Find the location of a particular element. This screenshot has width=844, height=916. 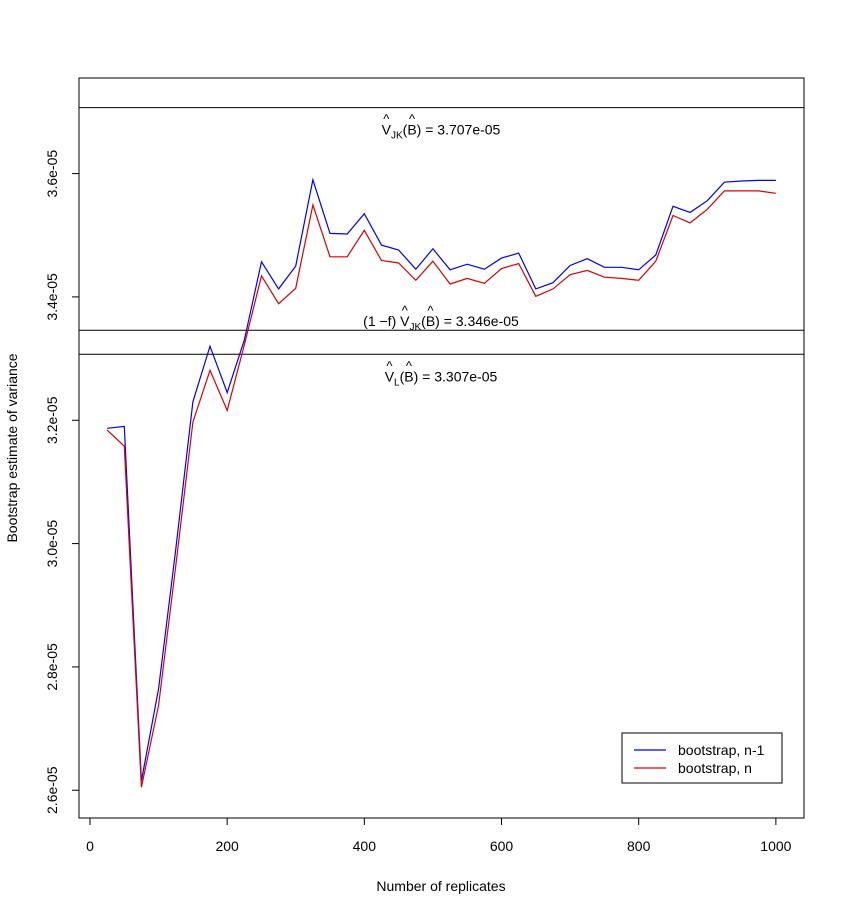

y-tick-label: 3.6e-05 is located at coordinates (52, 174).